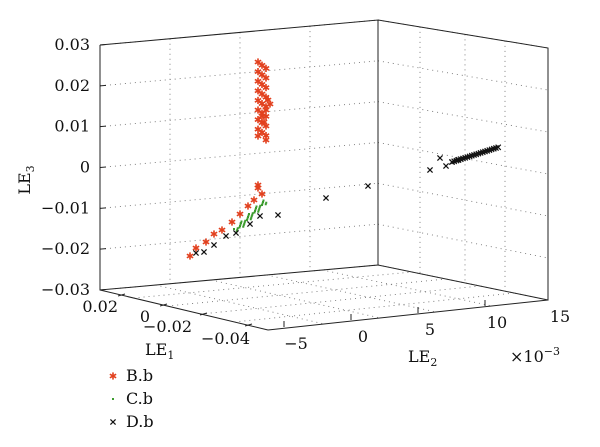 The width and height of the screenshot is (600, 447). What do you see at coordinates (363, 336) in the screenshot?
I see `y-tick-label: 0` at bounding box center [363, 336].